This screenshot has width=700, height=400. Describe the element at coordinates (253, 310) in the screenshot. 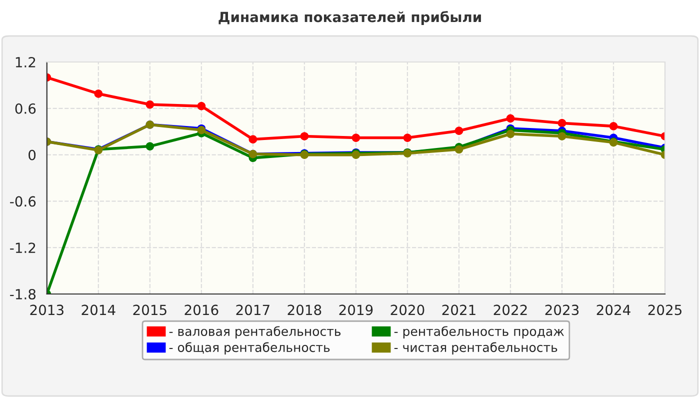

I see `x-tick-label: 2017` at that location.